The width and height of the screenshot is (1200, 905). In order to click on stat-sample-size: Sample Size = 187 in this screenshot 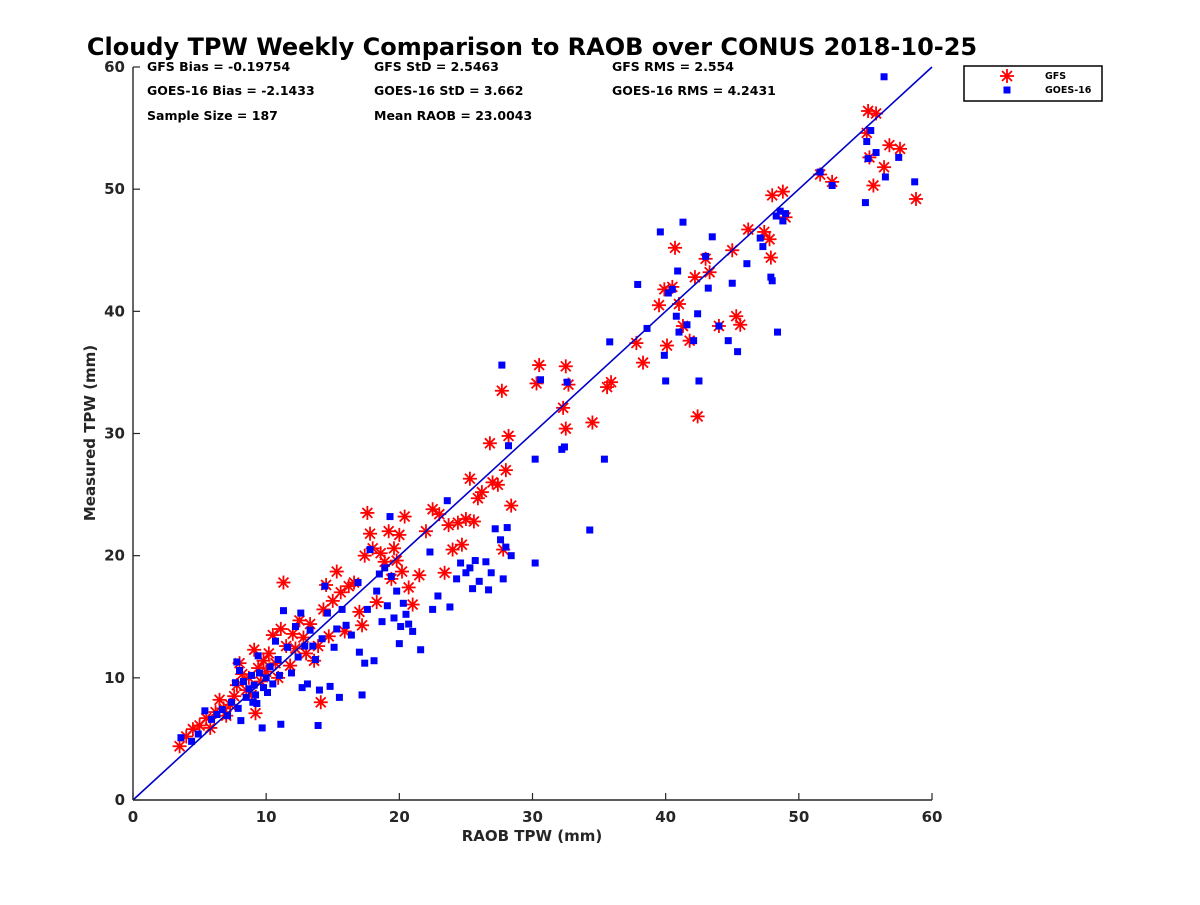, I will do `click(212, 115)`.